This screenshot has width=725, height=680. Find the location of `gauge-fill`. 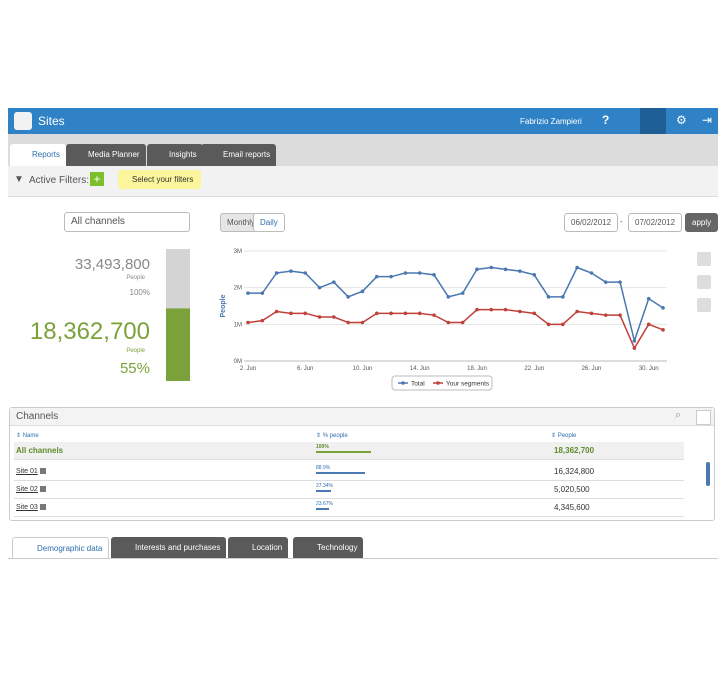

gauge-fill is located at coordinates (178, 344).